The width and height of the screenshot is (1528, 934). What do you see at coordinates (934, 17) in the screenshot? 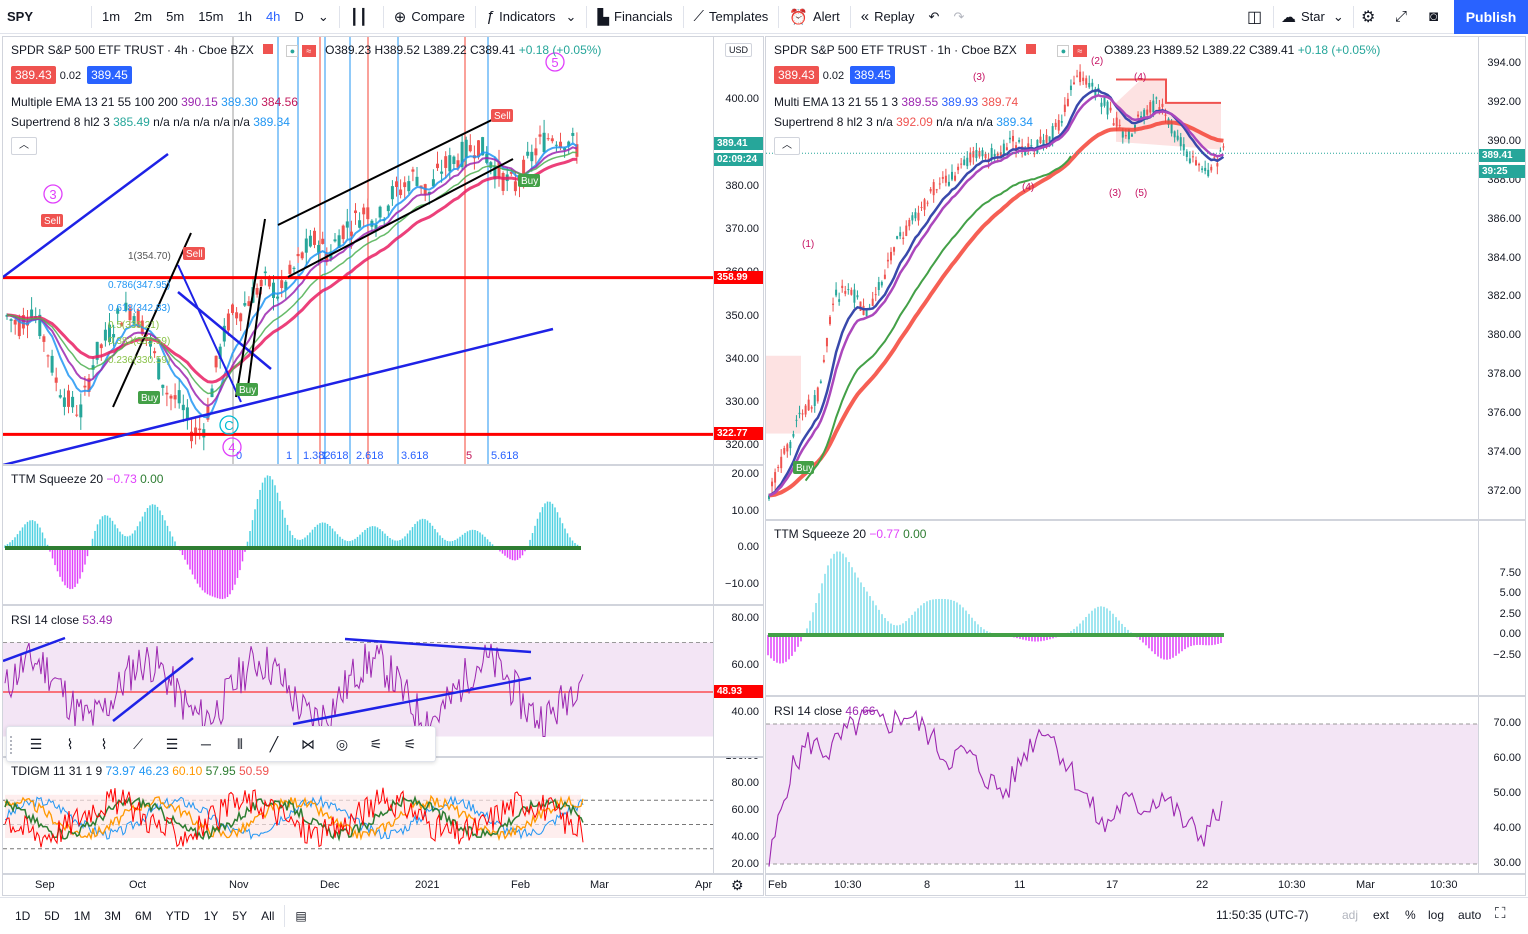
I see `undo-button: ↶` at bounding box center [934, 17].